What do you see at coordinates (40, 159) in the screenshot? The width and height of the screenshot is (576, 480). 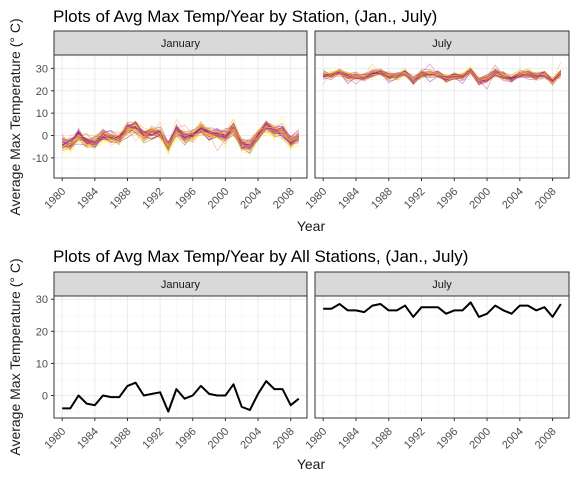 I see `y-tick-label: -10` at bounding box center [40, 159].